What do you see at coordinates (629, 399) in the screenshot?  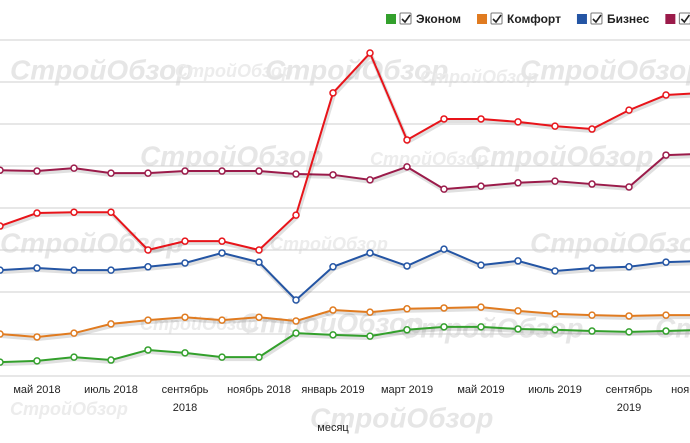 I see `x-tick-label: сентябрь 2019` at bounding box center [629, 399].